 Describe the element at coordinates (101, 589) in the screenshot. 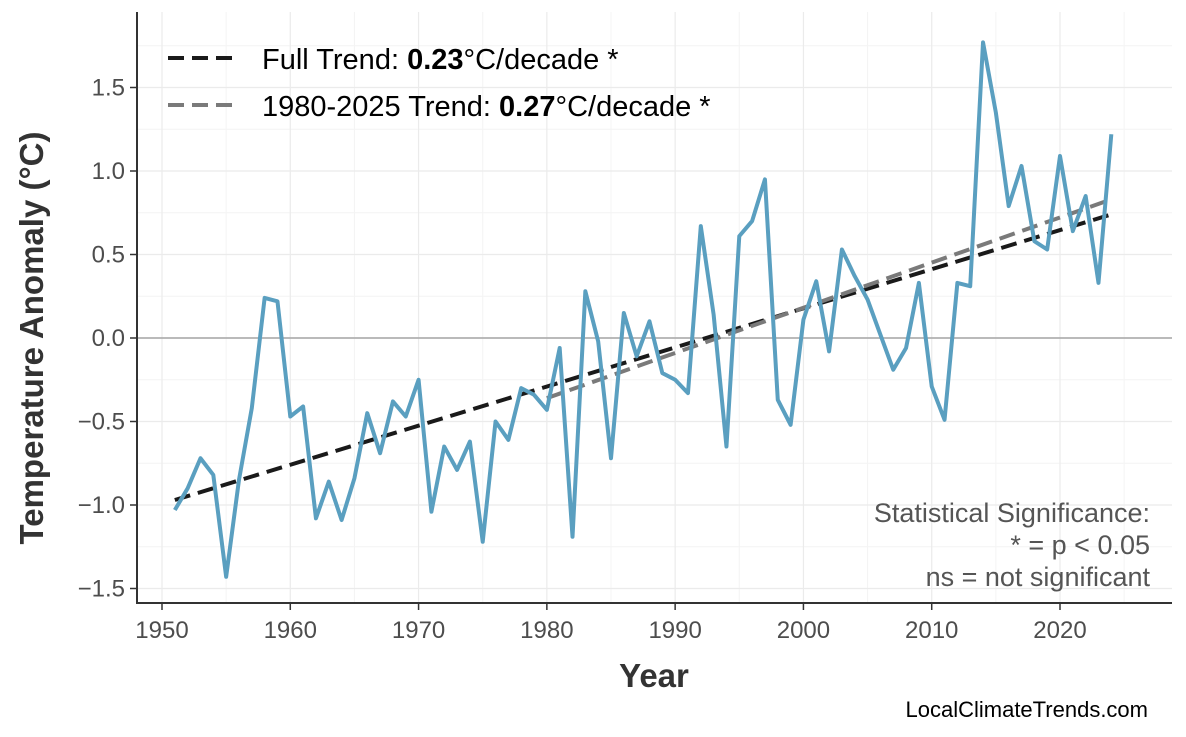

I see `y-tick-label: −1.5` at that location.